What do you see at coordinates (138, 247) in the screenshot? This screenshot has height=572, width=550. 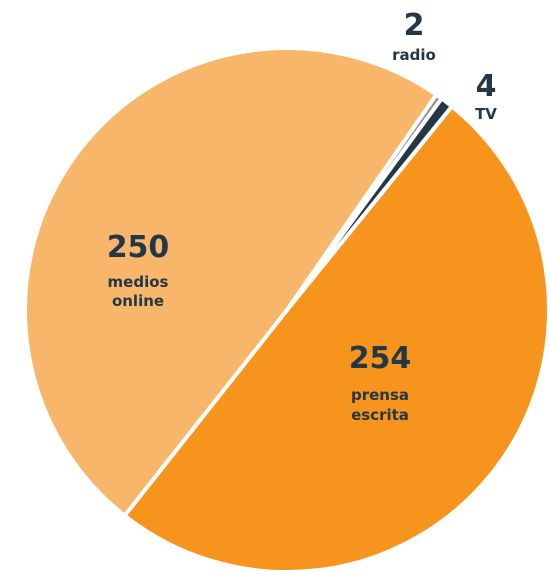 I see `slice-value-label: 250` at bounding box center [138, 247].